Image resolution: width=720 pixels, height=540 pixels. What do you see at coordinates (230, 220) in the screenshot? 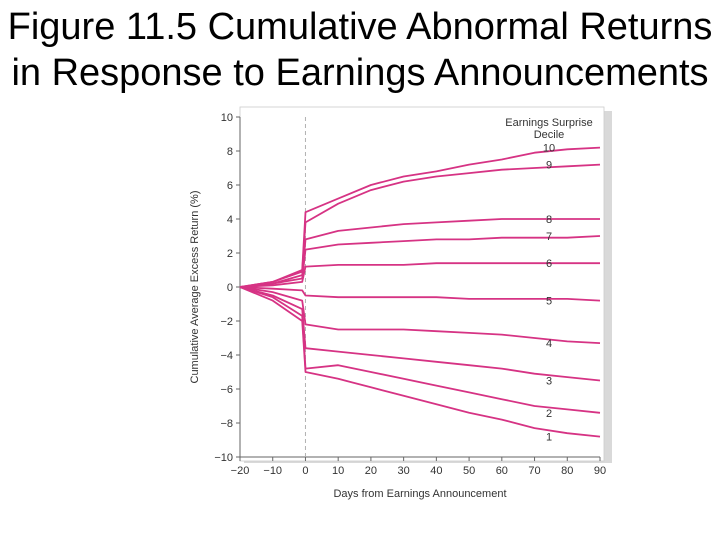
I see `y-tick-label: 4` at bounding box center [230, 220].